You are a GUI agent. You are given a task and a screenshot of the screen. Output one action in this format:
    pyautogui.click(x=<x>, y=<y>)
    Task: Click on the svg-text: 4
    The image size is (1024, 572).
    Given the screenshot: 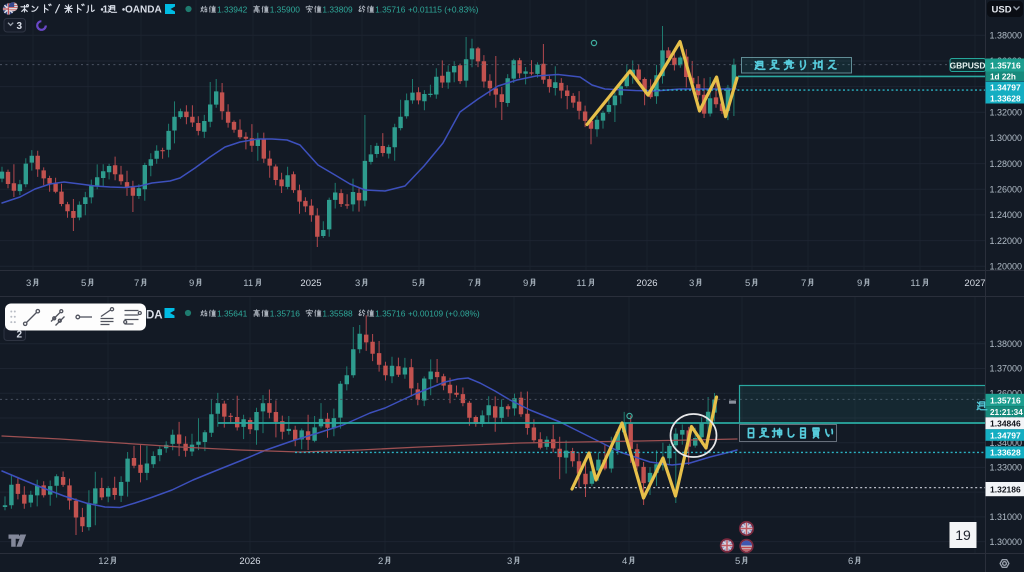 What is the action you would take?
    pyautogui.click(x=624, y=561)
    